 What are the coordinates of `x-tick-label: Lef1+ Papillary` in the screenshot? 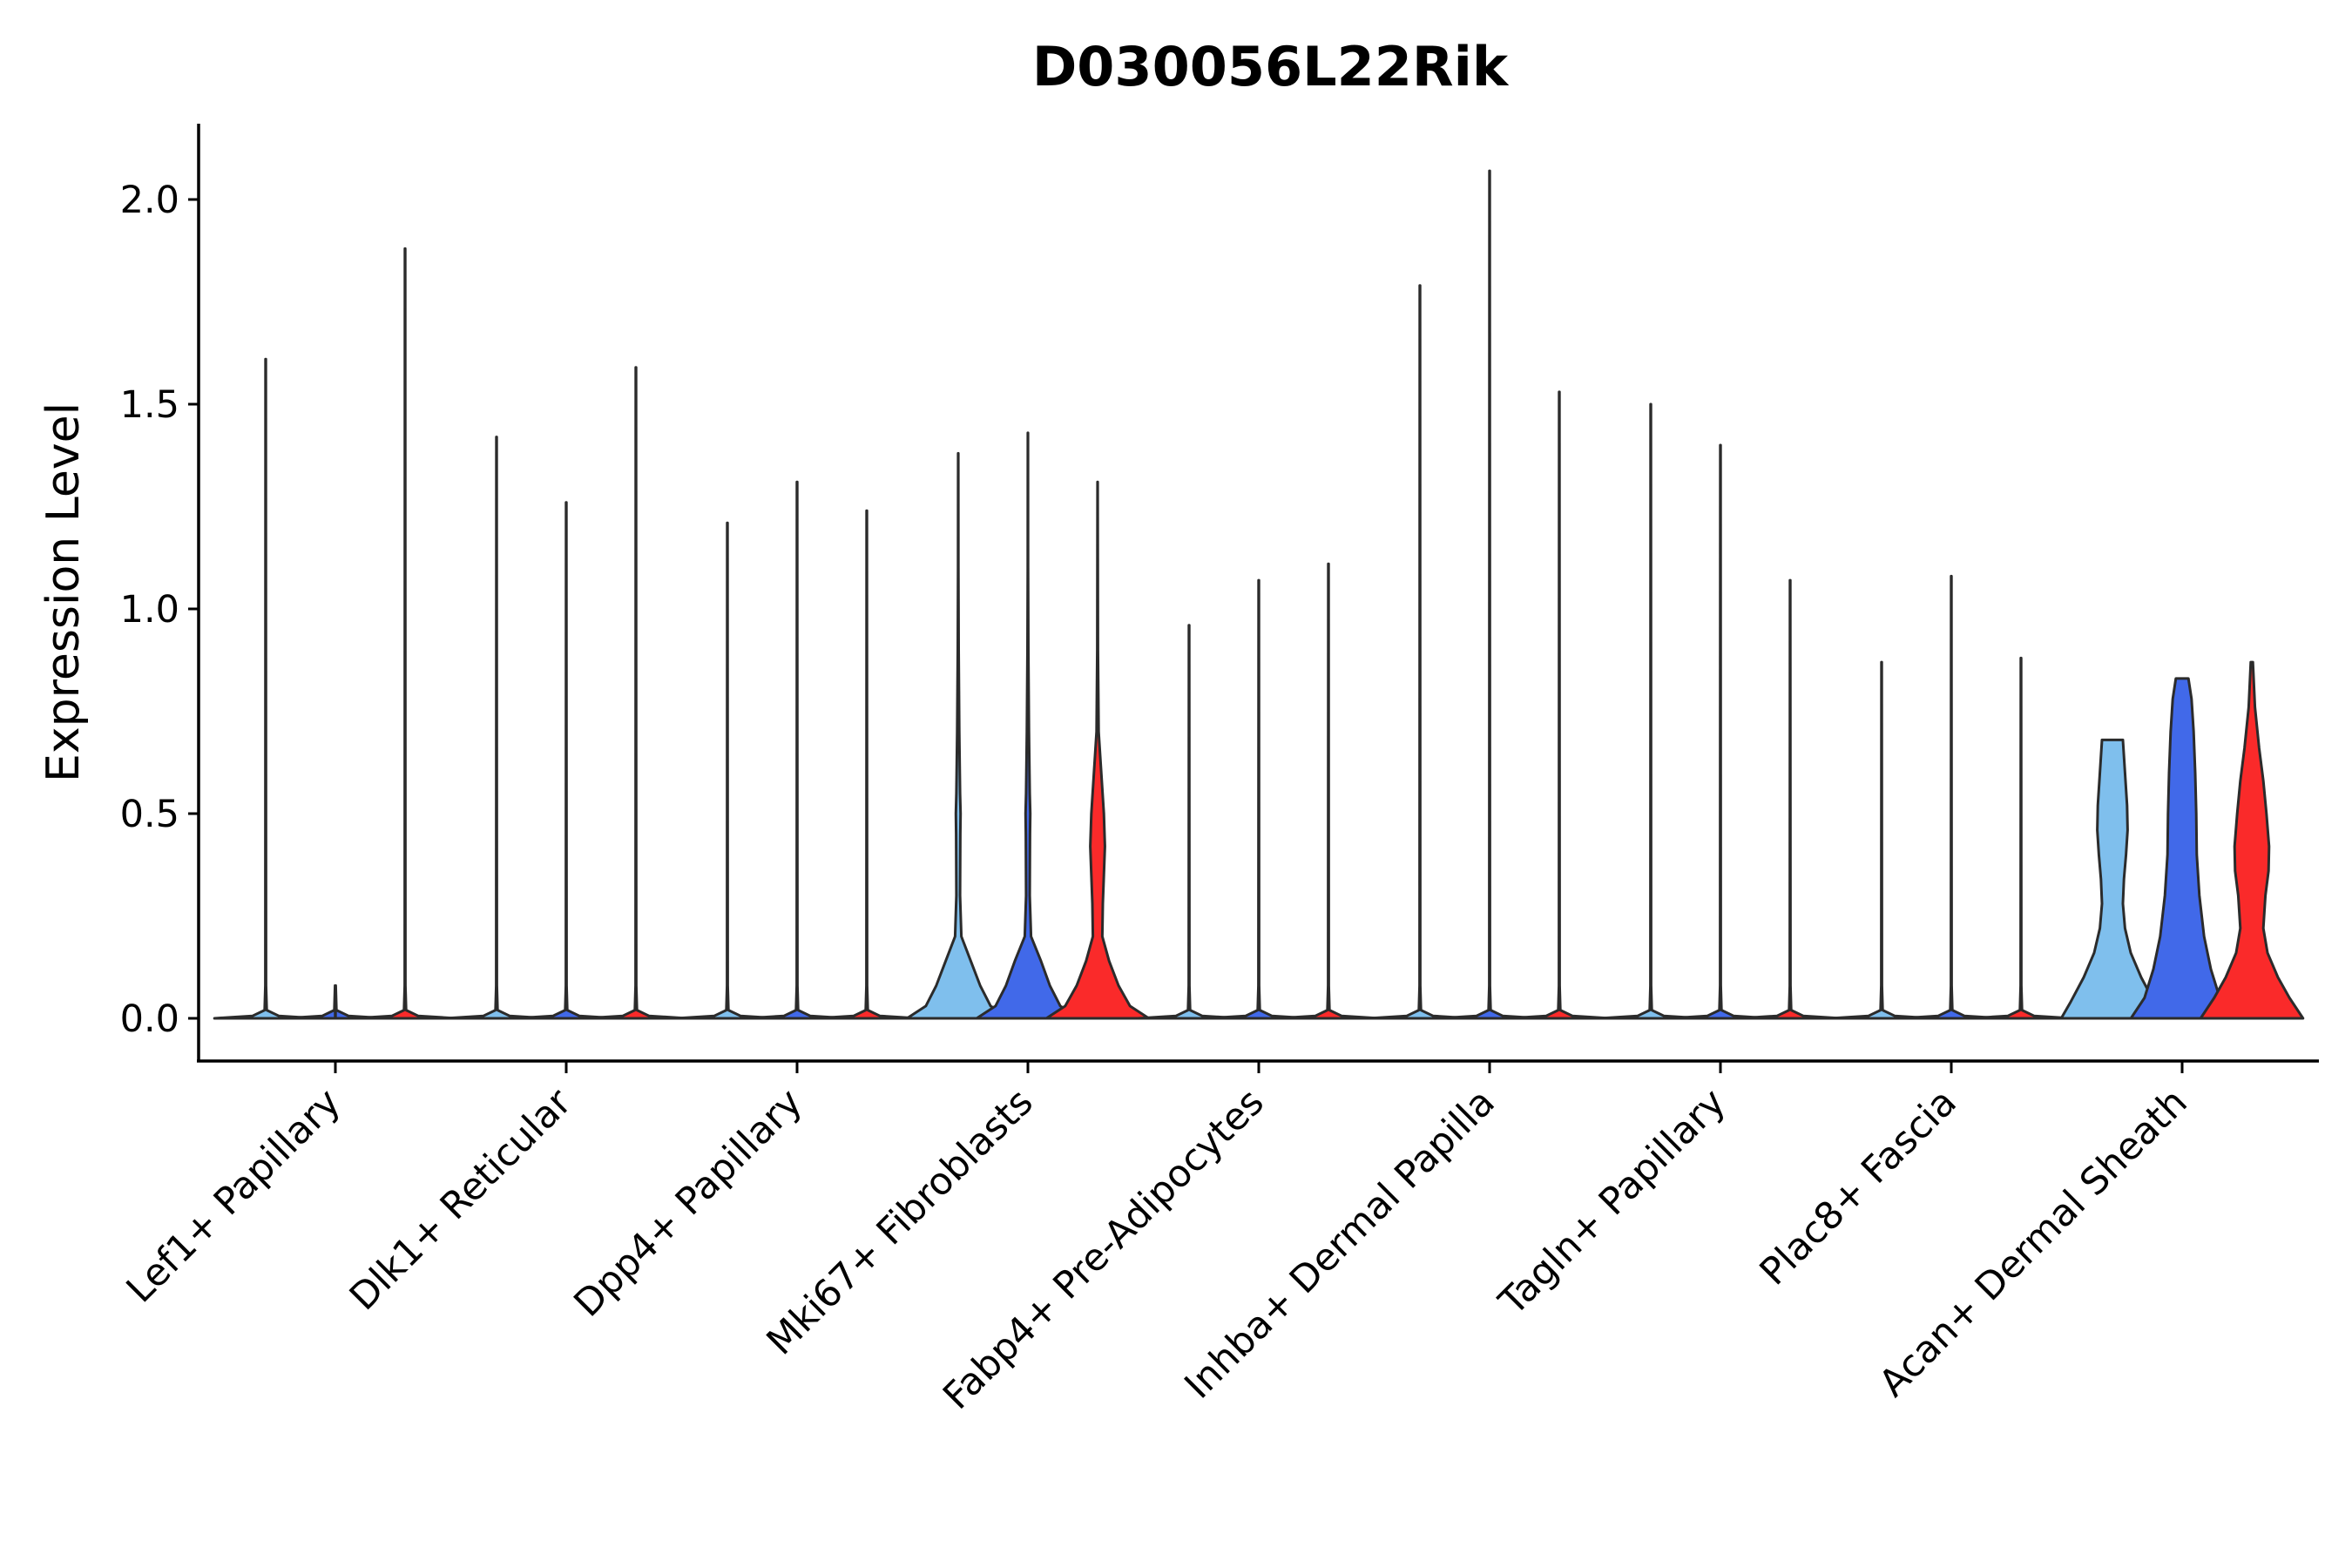 It's located at (233, 1195).